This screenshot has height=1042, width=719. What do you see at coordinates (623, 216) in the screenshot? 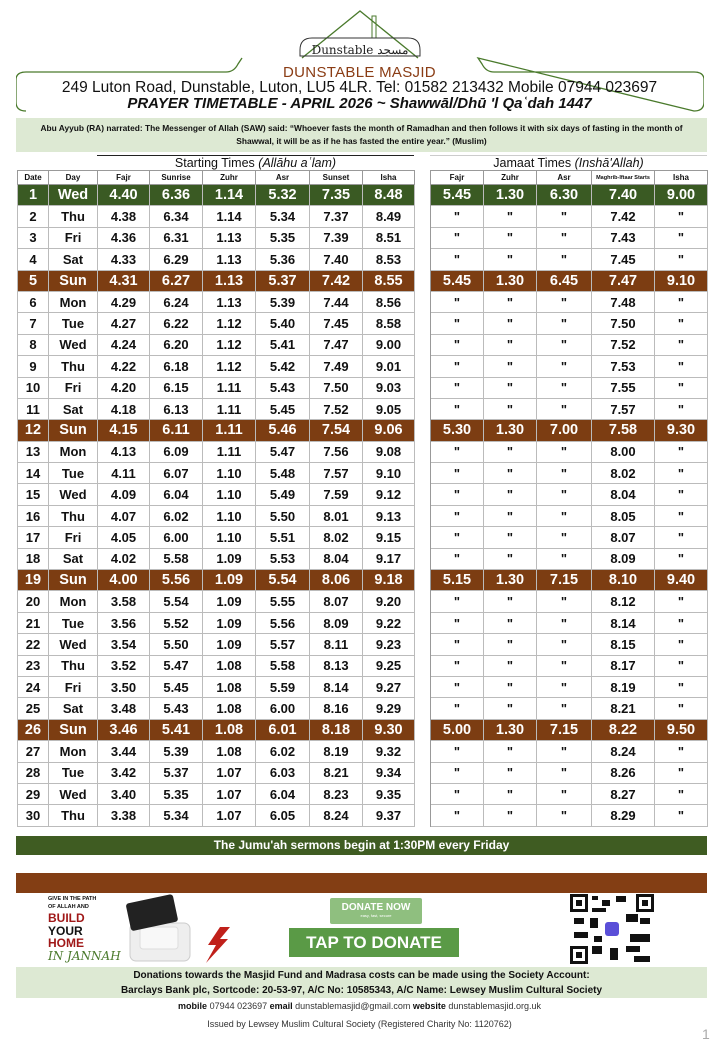
I see `cell-maghrib: 7.42` at bounding box center [623, 216].